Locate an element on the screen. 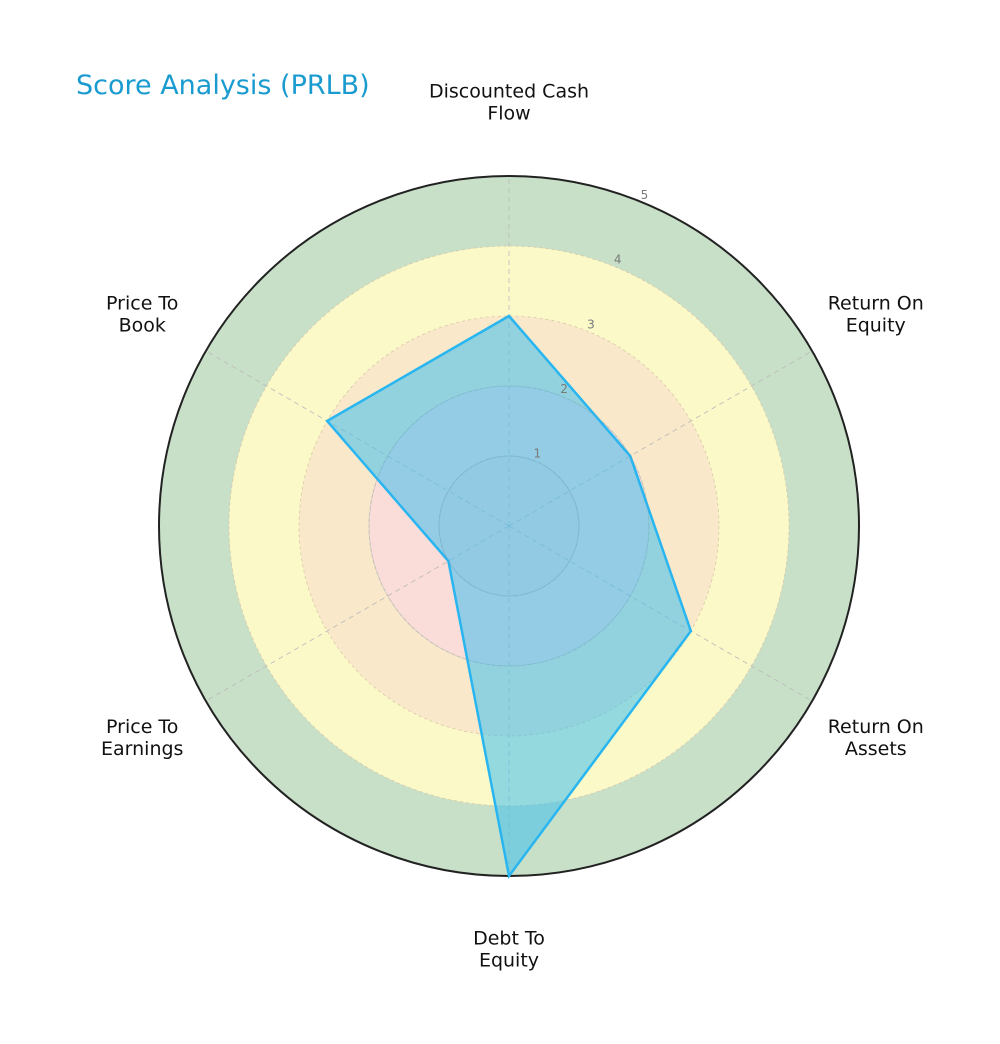  radial-tick-labels: 1 2 3 4 5 is located at coordinates (590, 324).